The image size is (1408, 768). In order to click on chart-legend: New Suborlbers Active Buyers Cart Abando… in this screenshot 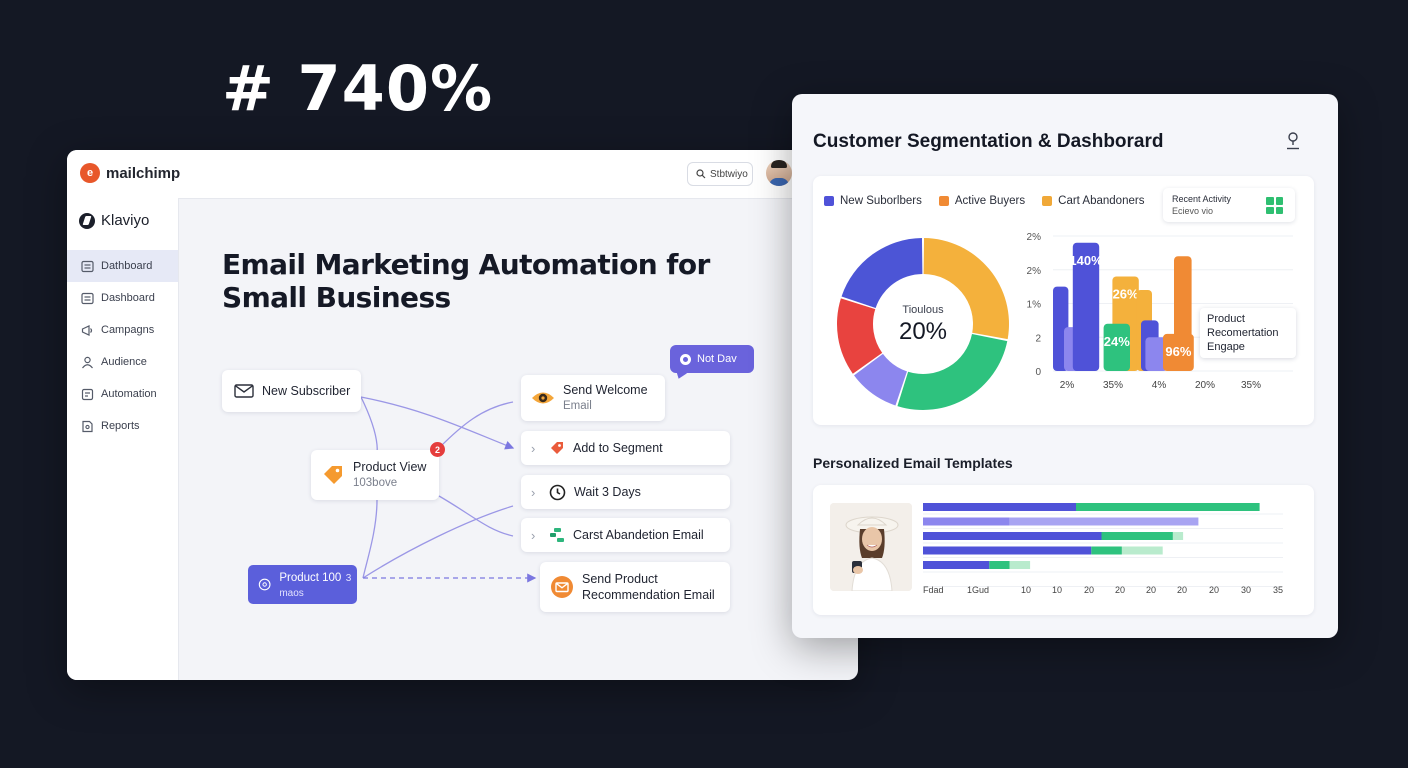, I will do `click(984, 201)`.